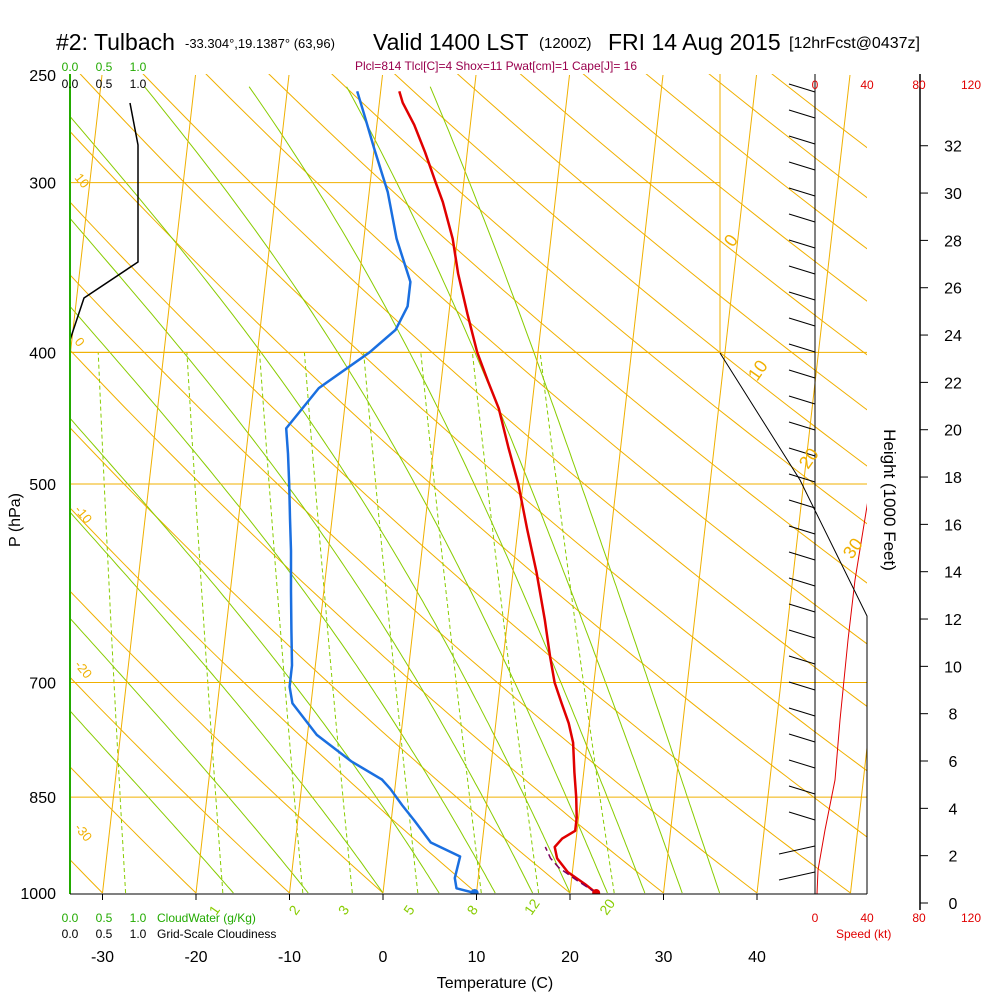  What do you see at coordinates (863, 934) in the screenshot?
I see `speed-axis-label: Speed (kt)` at bounding box center [863, 934].